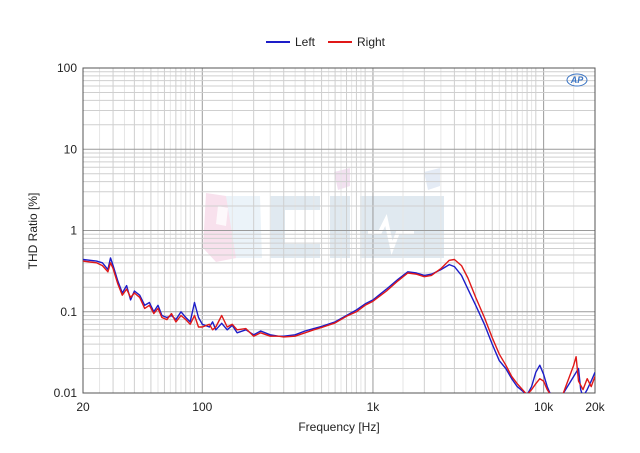 Image resolution: width=640 pixels, height=453 pixels. Describe the element at coordinates (68, 312) in the screenshot. I see `y-tick-label-0.1: 0.1` at that location.